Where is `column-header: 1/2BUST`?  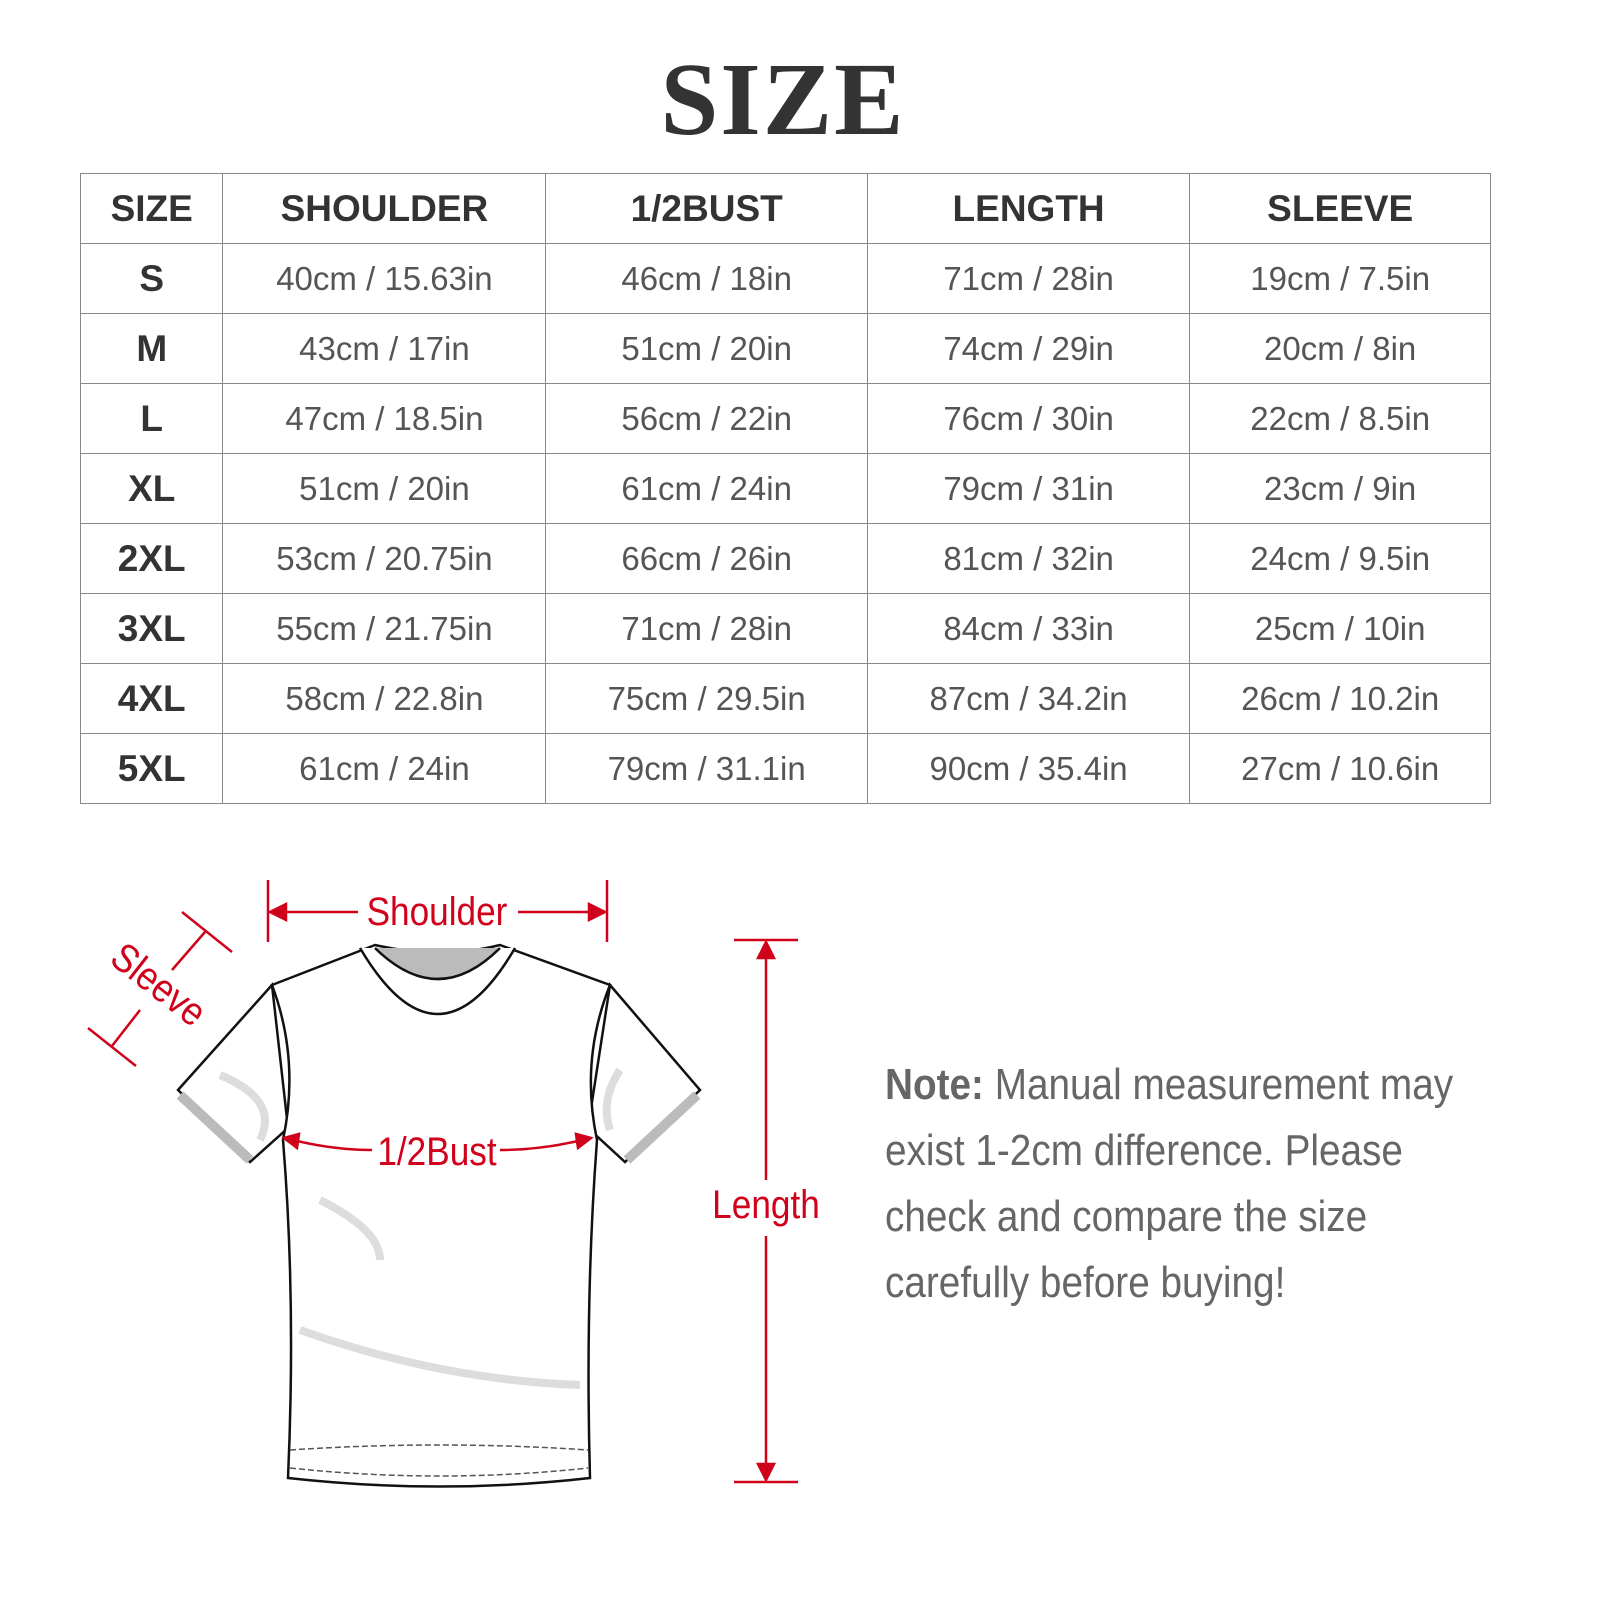
column-header: 1/2BUST is located at coordinates (706, 208).